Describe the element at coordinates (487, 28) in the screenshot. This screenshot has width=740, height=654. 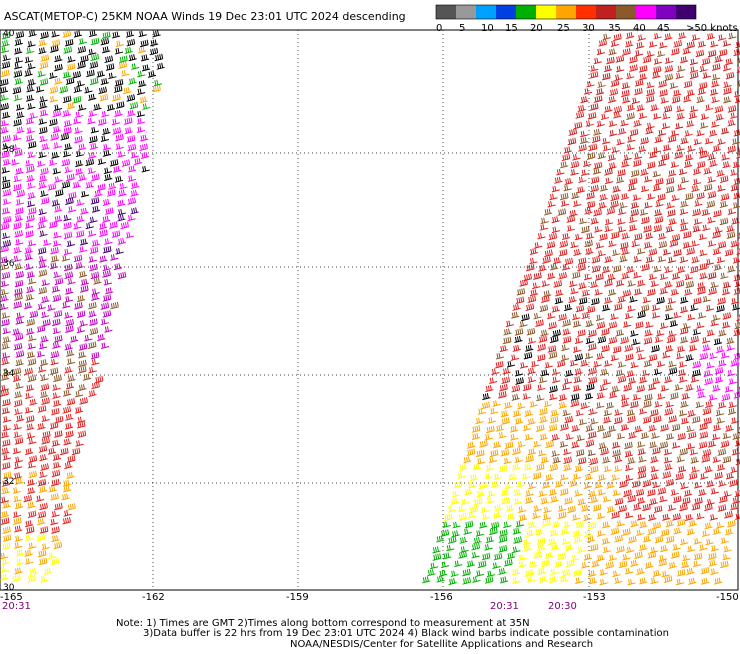
I see `legend-tick-label: 10` at that location.